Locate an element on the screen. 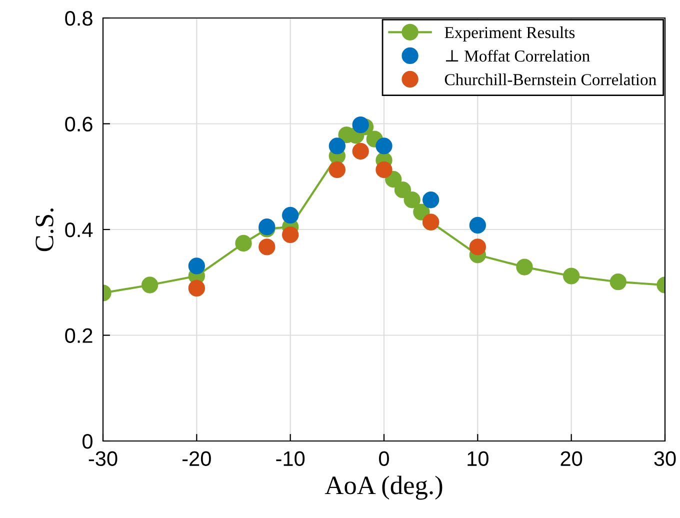 The height and width of the screenshot is (518, 680). x-tick-label: 20 is located at coordinates (571, 458).